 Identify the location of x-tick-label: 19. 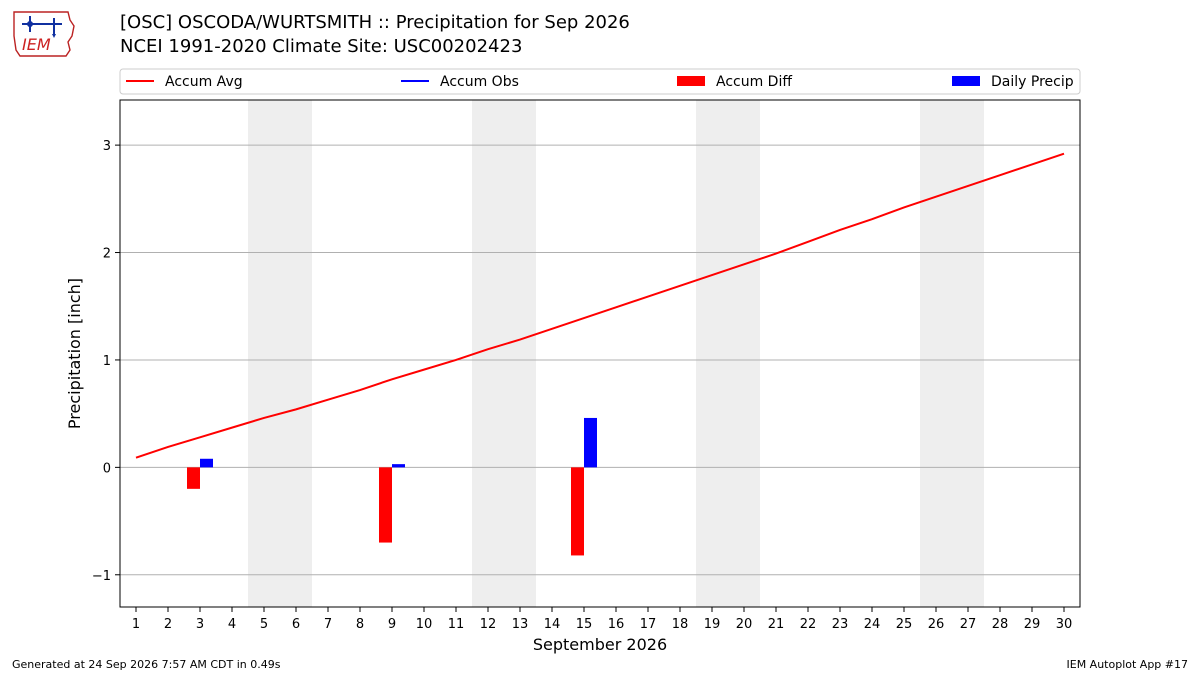
(712, 624).